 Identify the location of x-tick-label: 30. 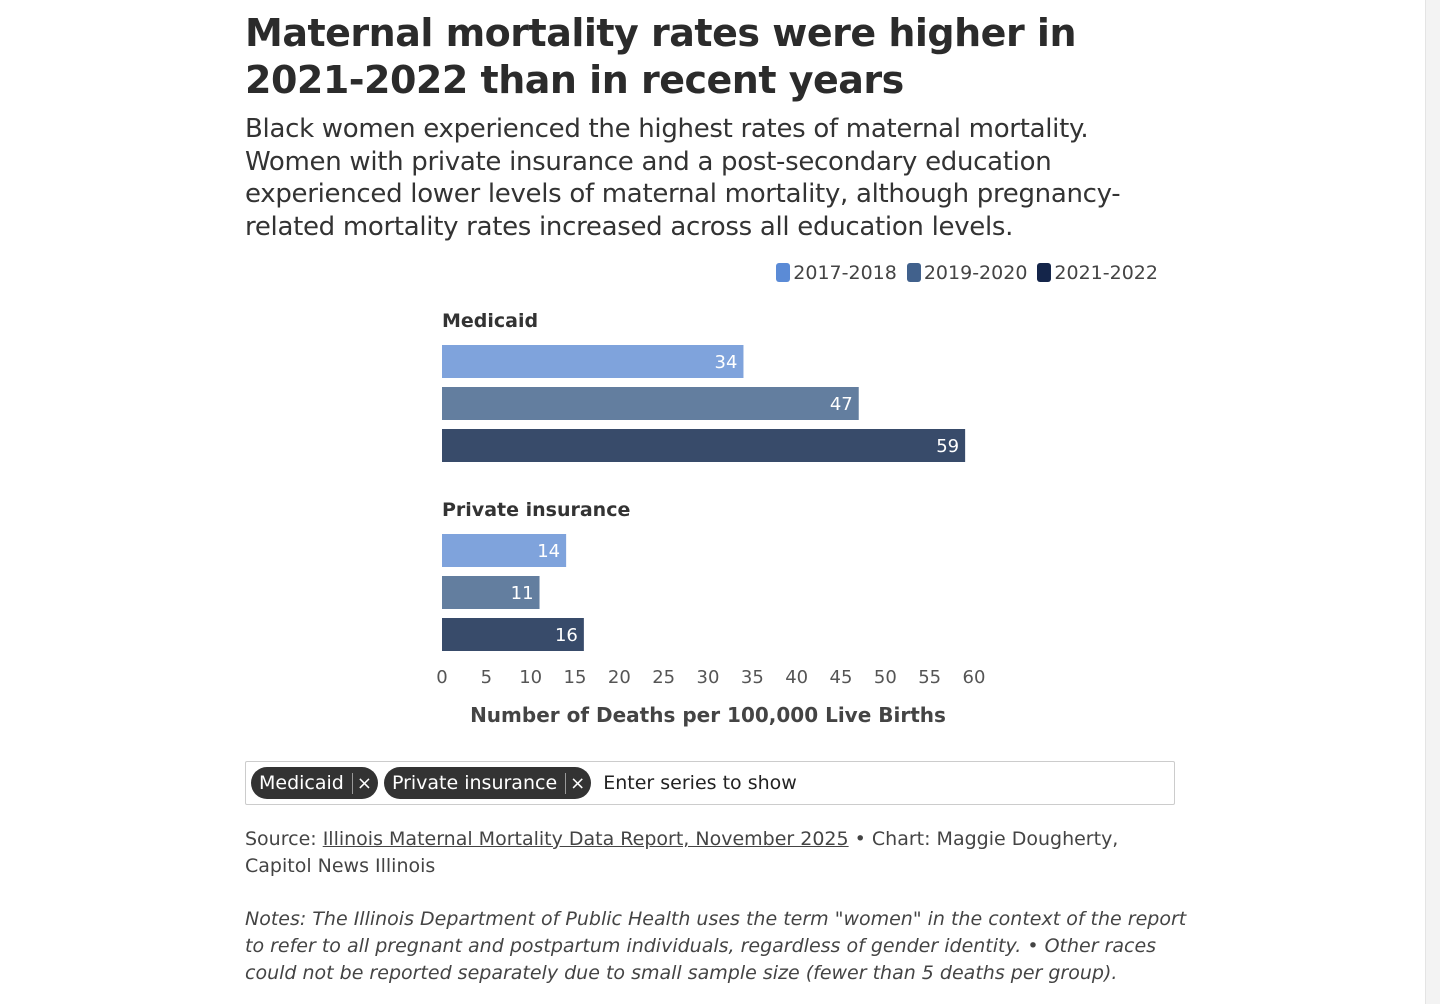
(708, 677).